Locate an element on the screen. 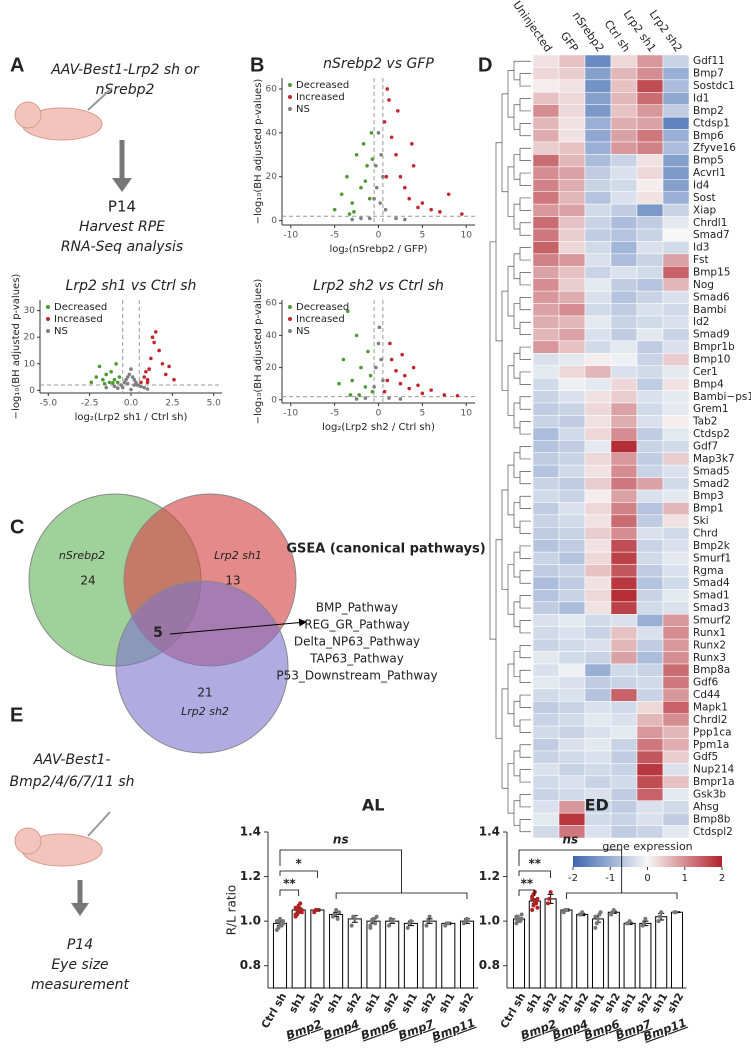 The height and width of the screenshot is (1052, 751). significance-bracket is located at coordinates (298, 874).